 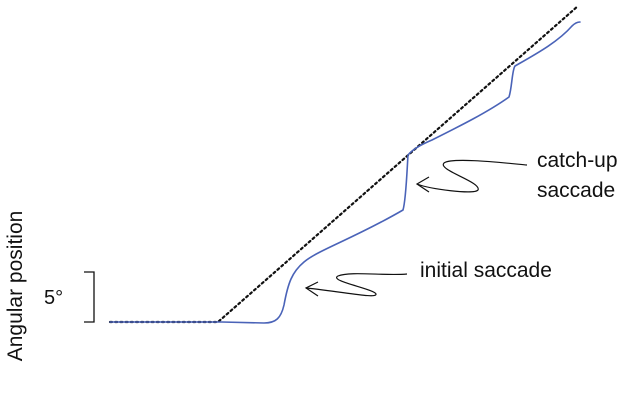 What do you see at coordinates (15, 286) in the screenshot?
I see `y-axis-label: Angular position` at bounding box center [15, 286].